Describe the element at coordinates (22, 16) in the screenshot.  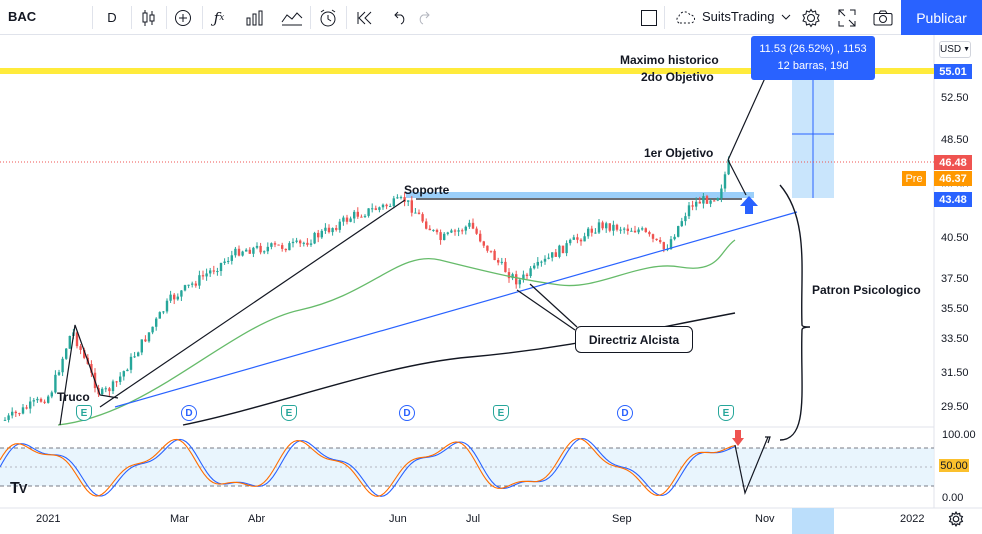
I see `symbol-search: BAC` at that location.